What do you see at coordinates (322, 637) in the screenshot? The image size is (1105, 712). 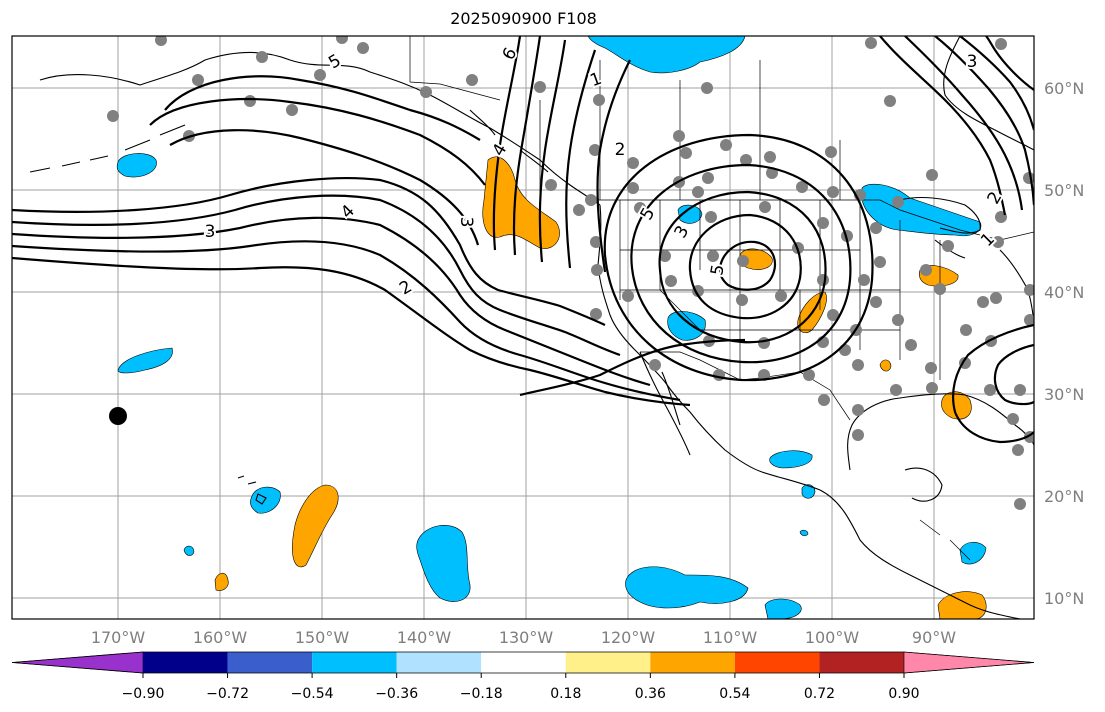 I see `lon-tick-label: 150°W` at bounding box center [322, 637].